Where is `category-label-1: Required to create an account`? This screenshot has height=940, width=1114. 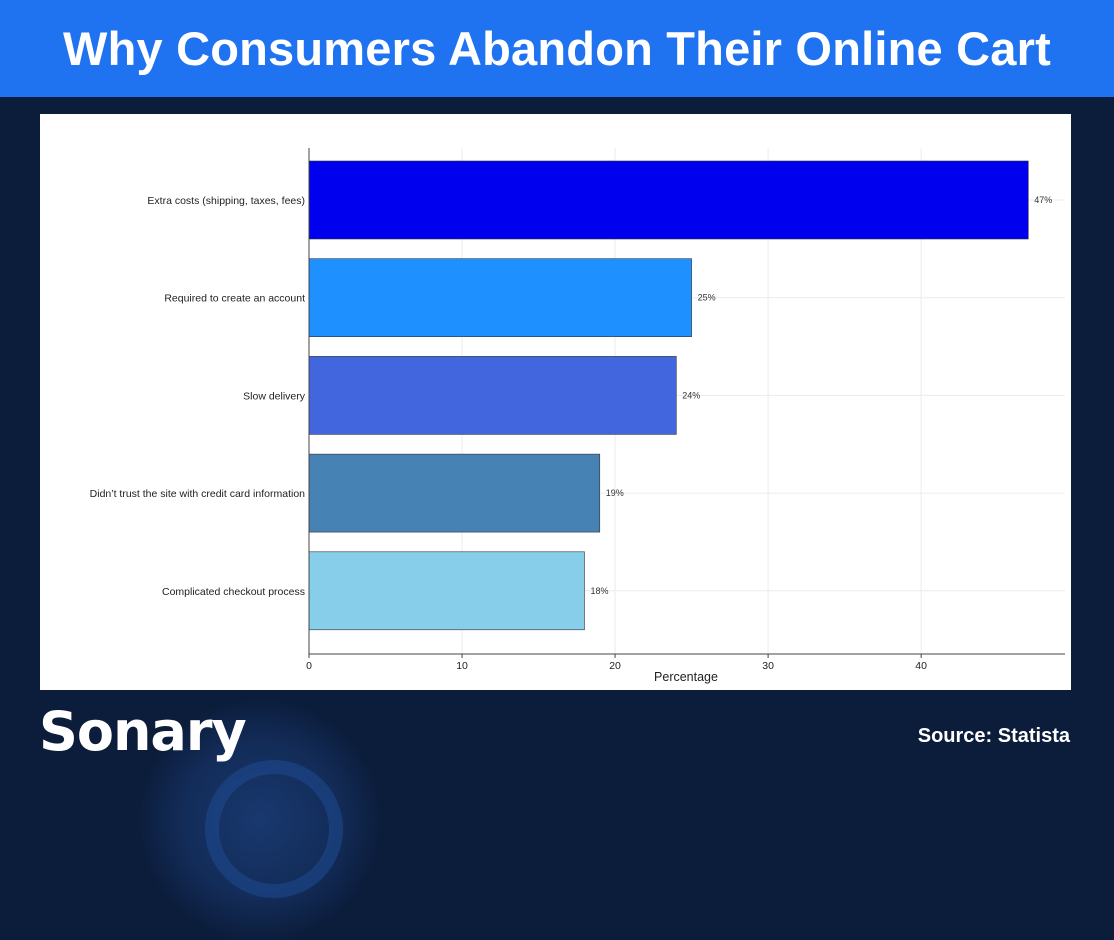
category-label-1: Required to create an account is located at coordinates (234, 299).